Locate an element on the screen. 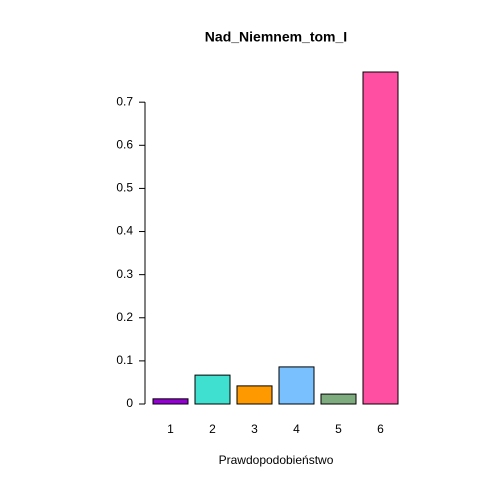  chart-title: Nad_Niemnem_tom_I is located at coordinates (276, 37).